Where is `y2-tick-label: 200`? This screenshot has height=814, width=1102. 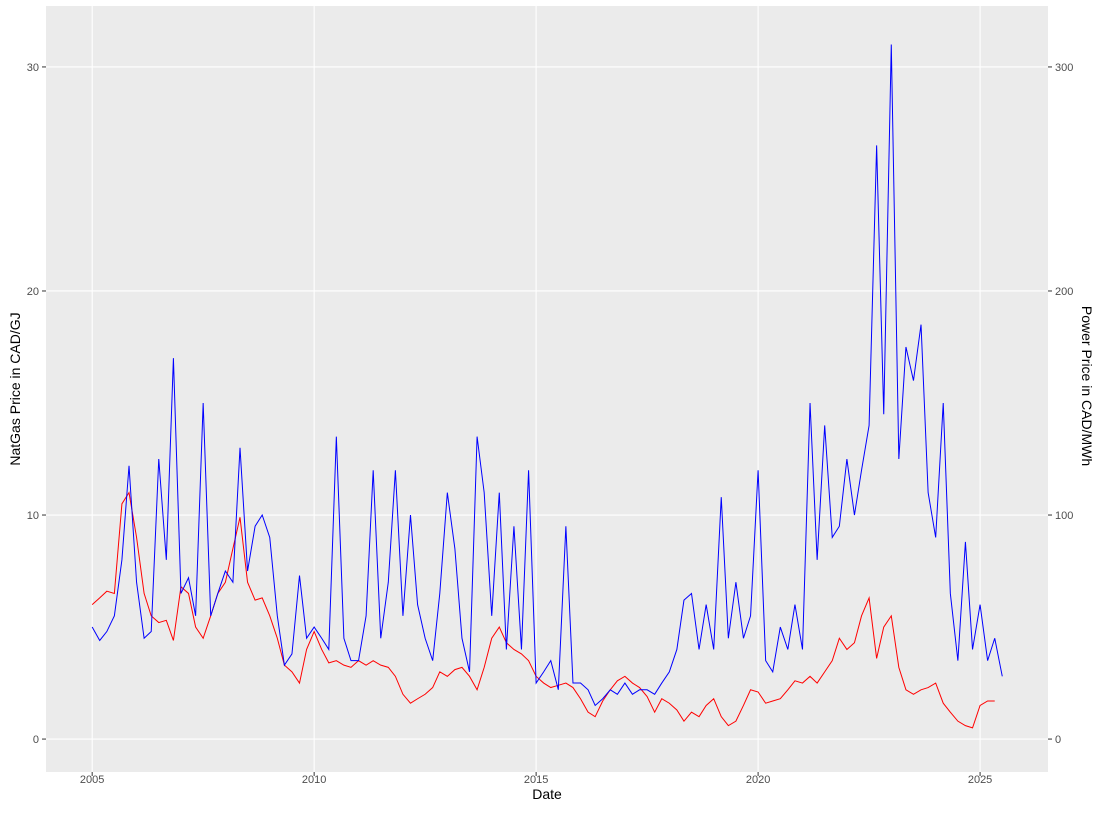 y2-tick-label: 200 is located at coordinates (1064, 292).